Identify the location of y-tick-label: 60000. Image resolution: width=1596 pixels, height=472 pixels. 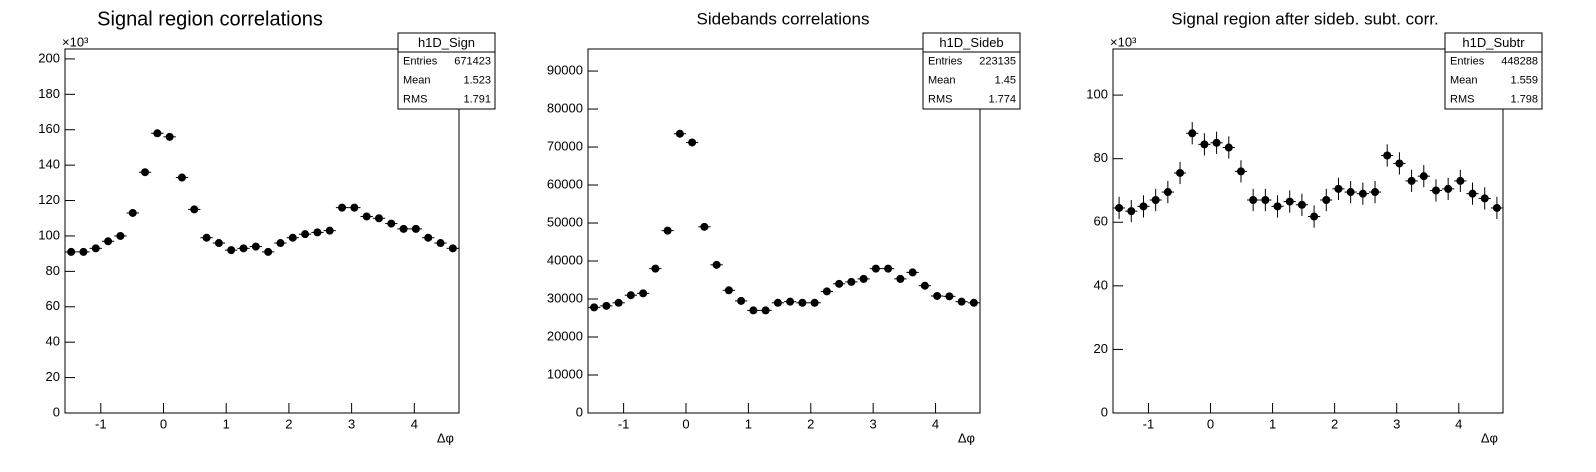
(565, 183).